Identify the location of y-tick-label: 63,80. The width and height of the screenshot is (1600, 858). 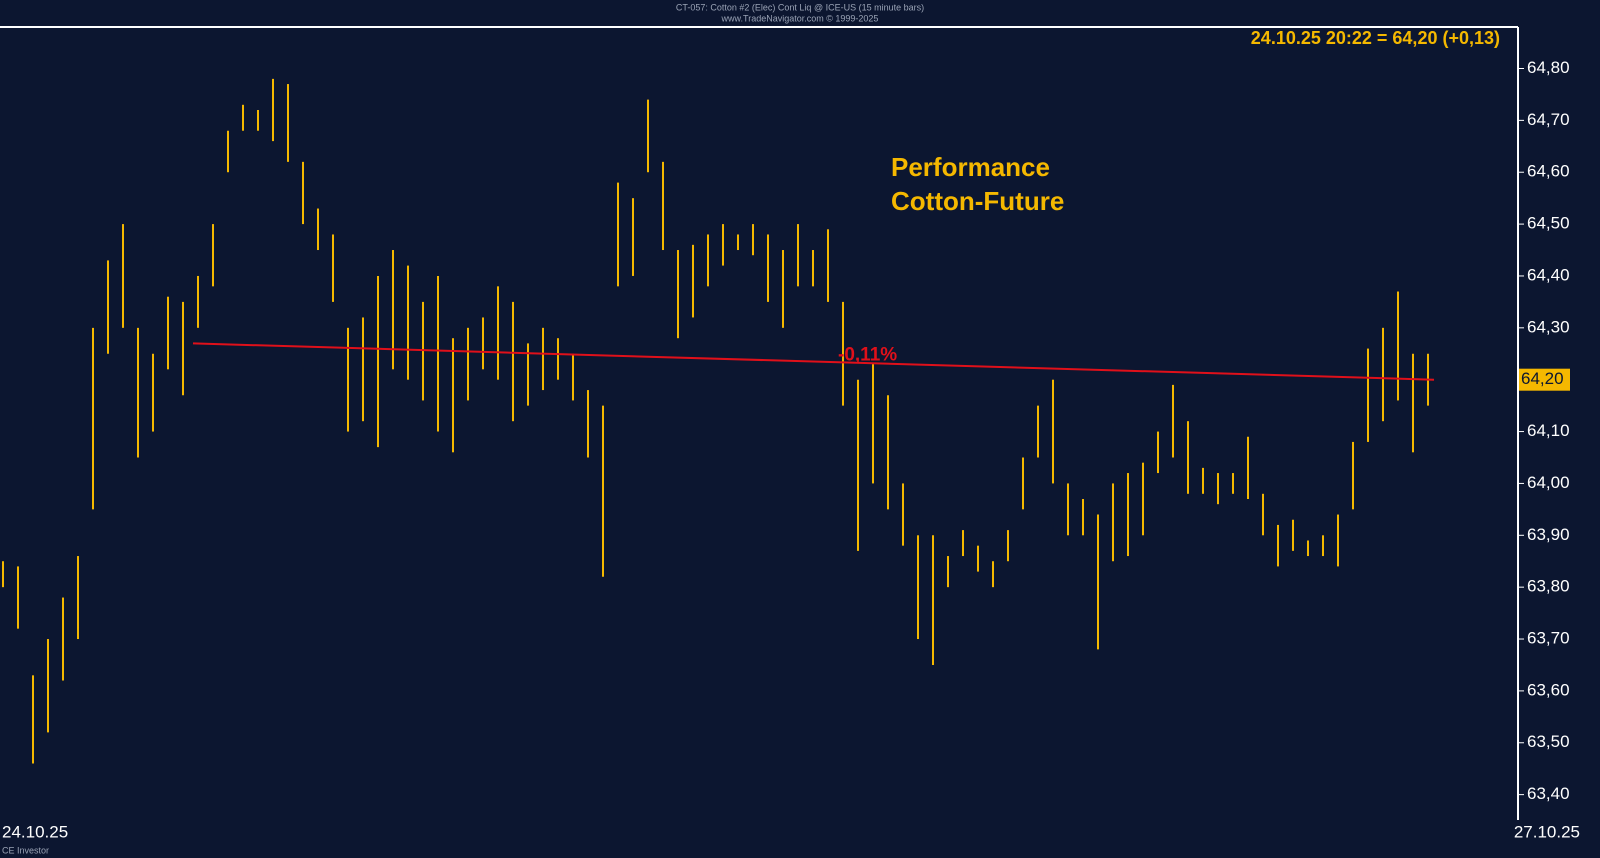
(1548, 586).